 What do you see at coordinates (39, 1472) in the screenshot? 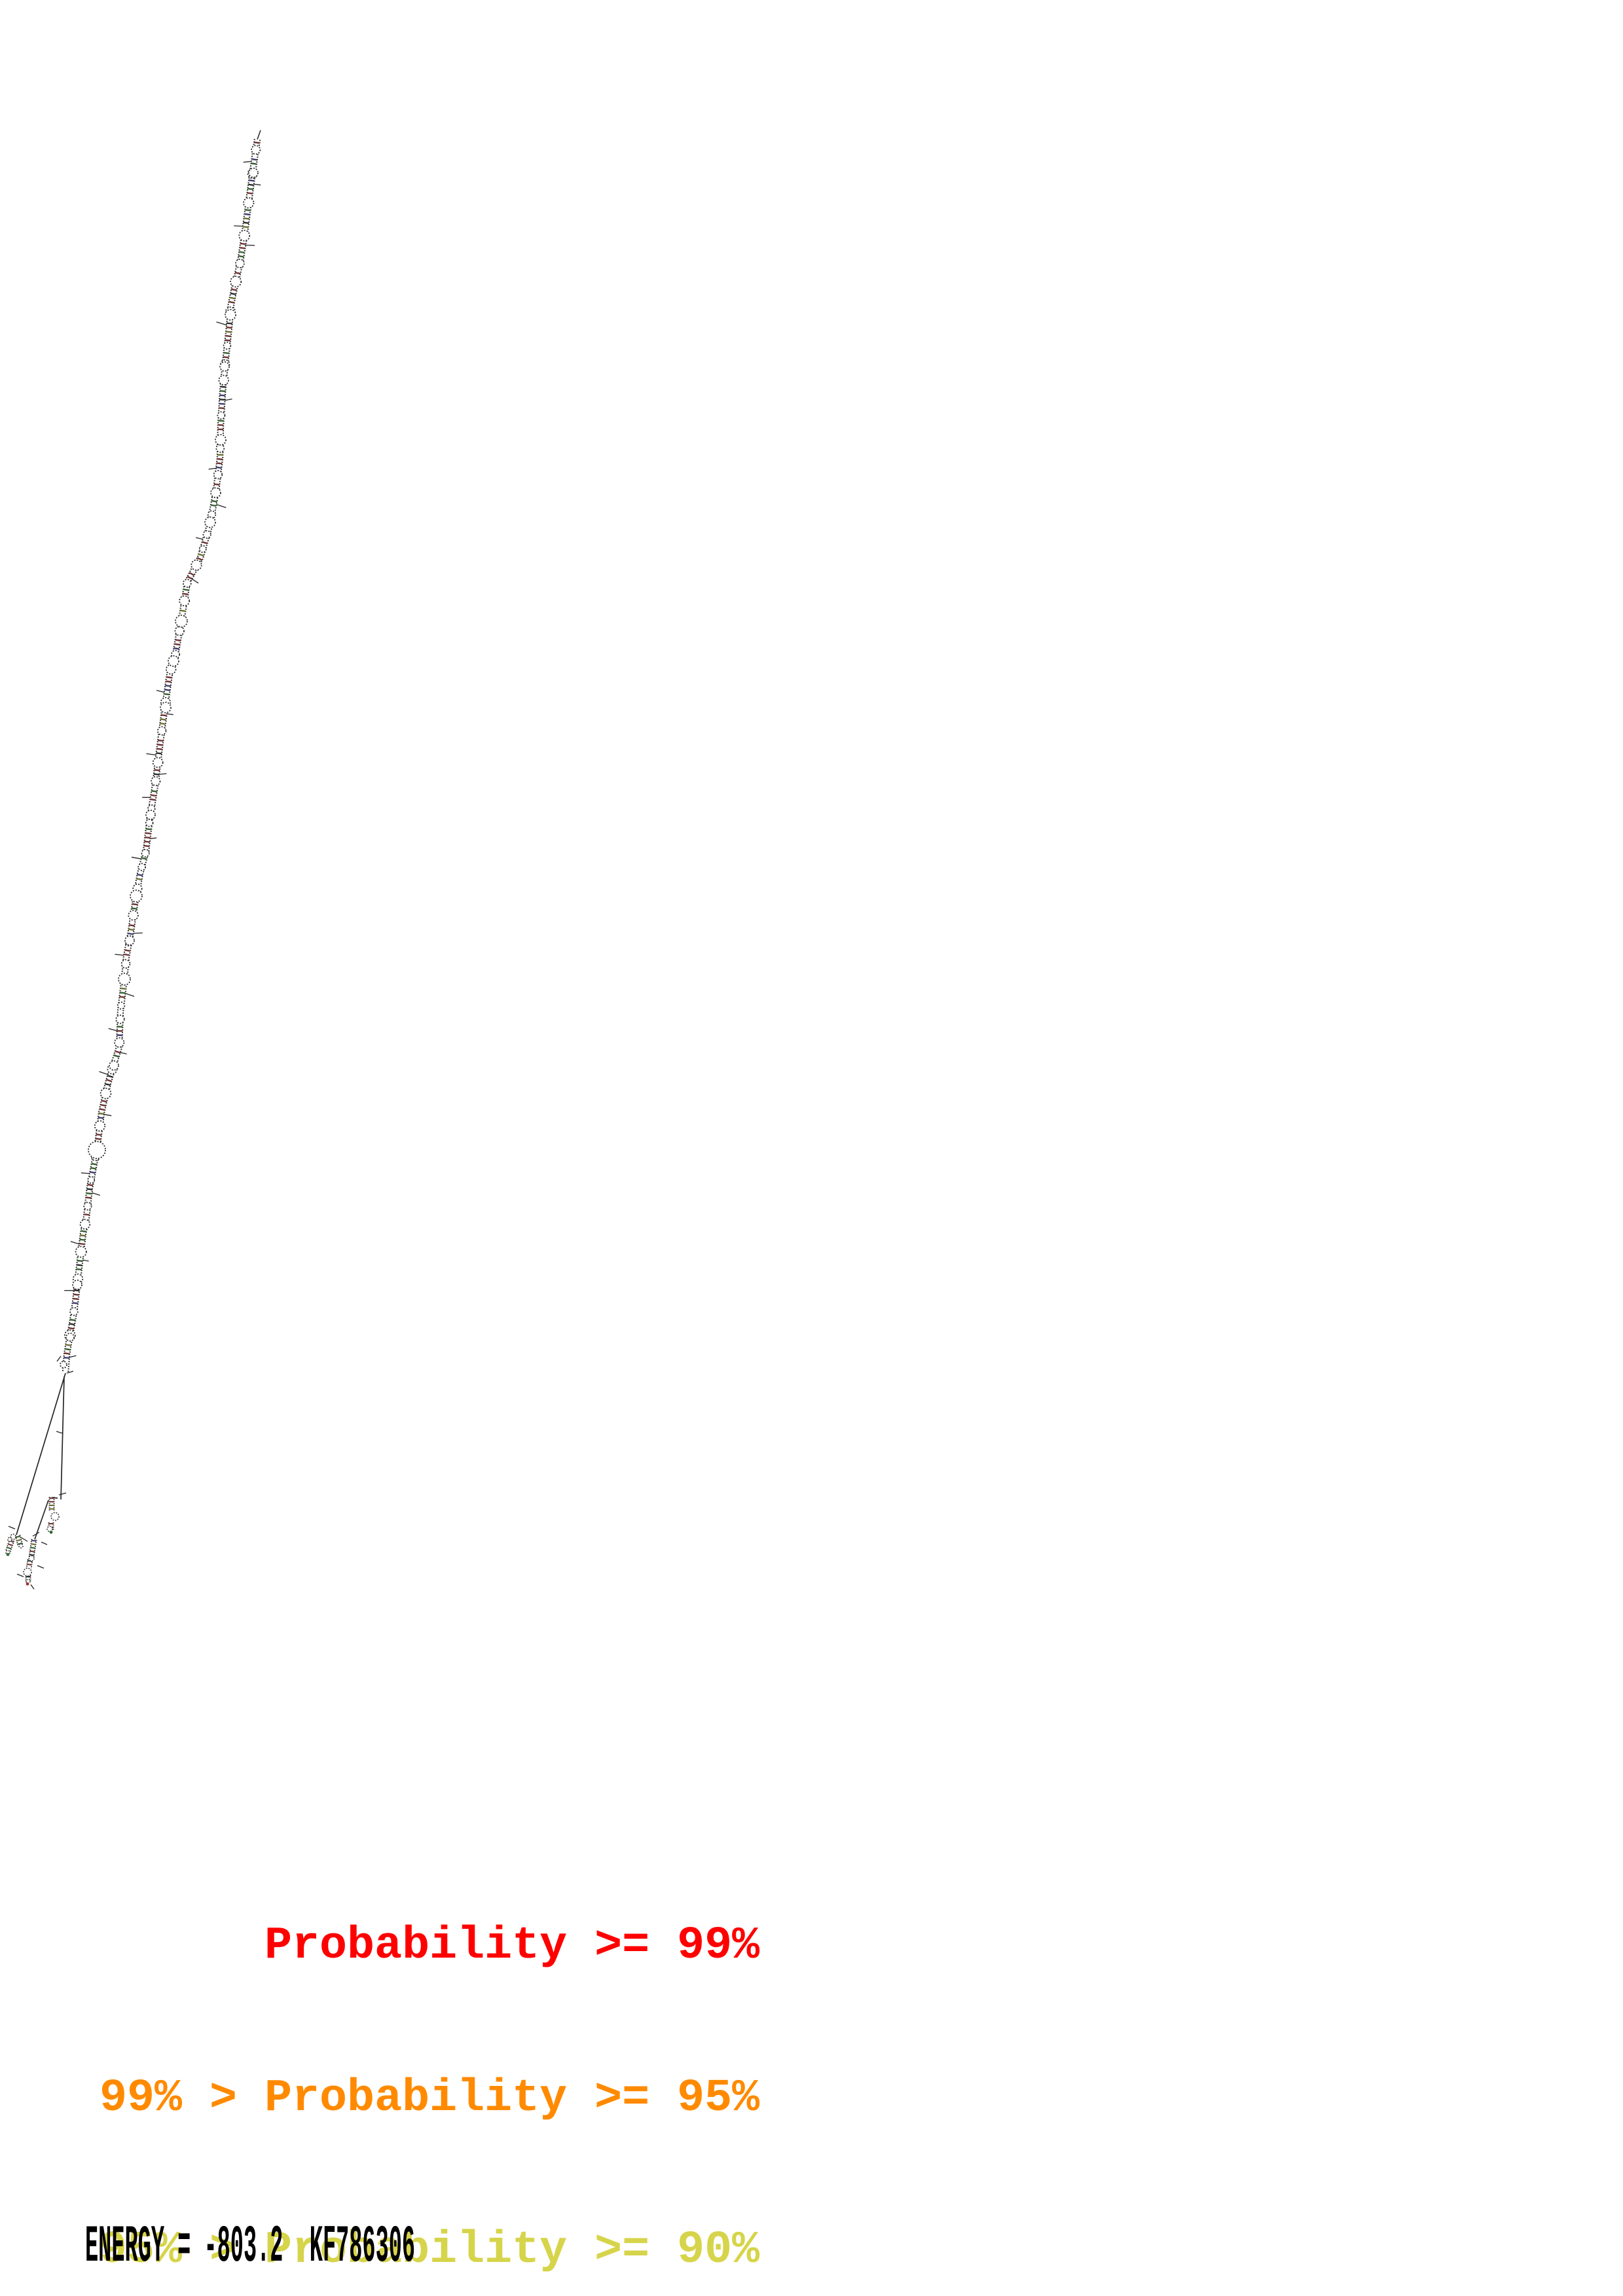
I see `bottom-multibranch` at bounding box center [39, 1472].